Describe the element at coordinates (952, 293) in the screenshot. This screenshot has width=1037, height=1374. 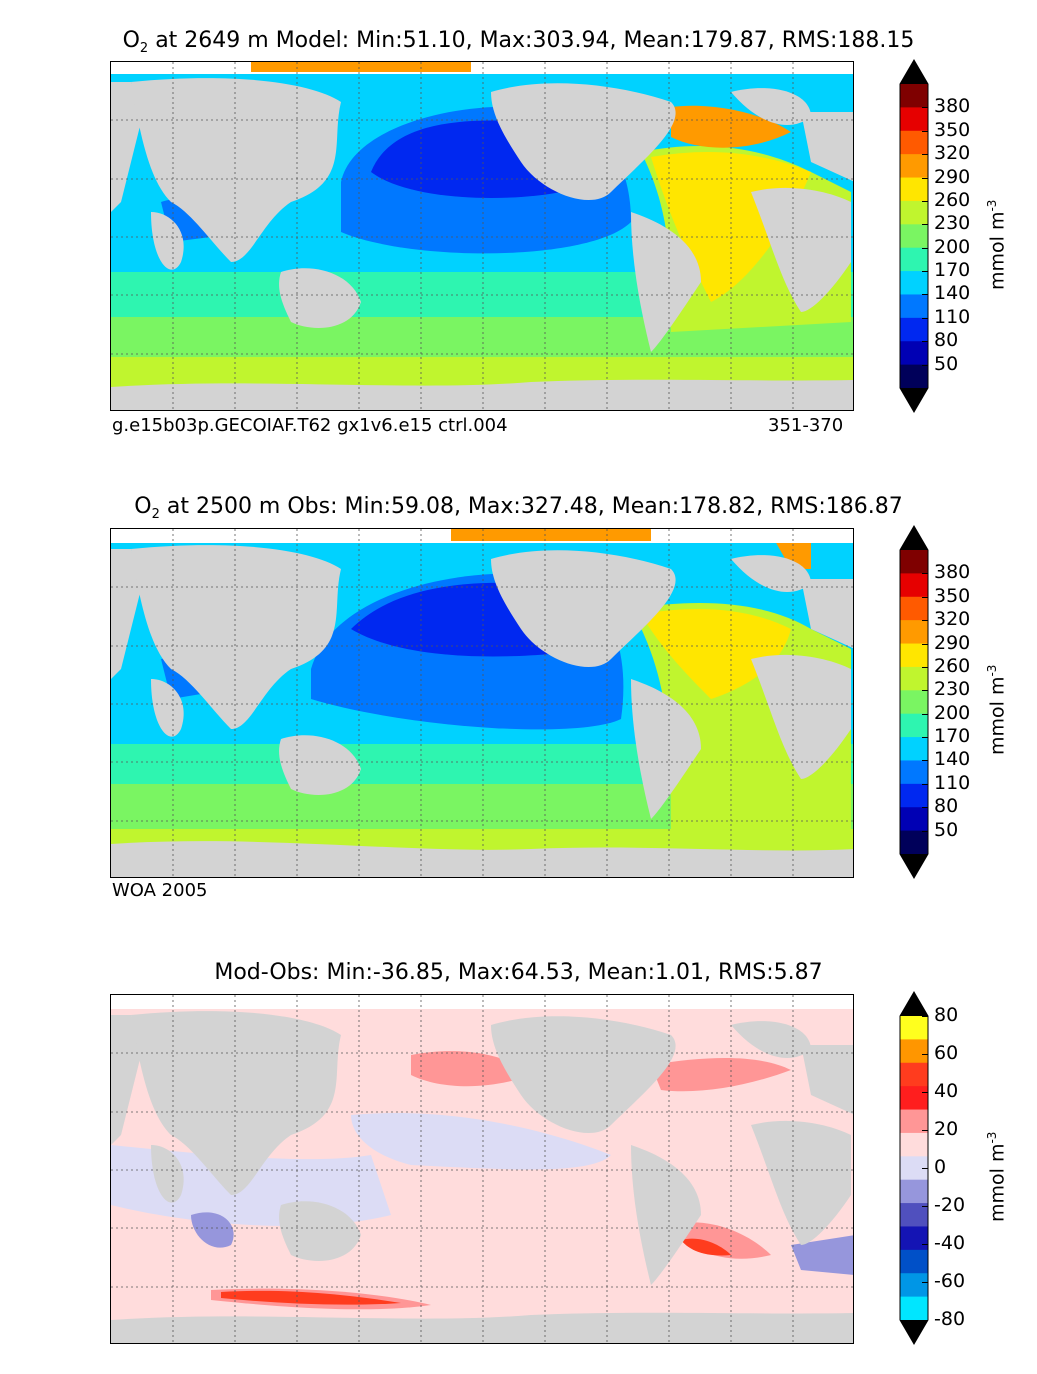
I see `colorbar-tick-label: 140` at that location.